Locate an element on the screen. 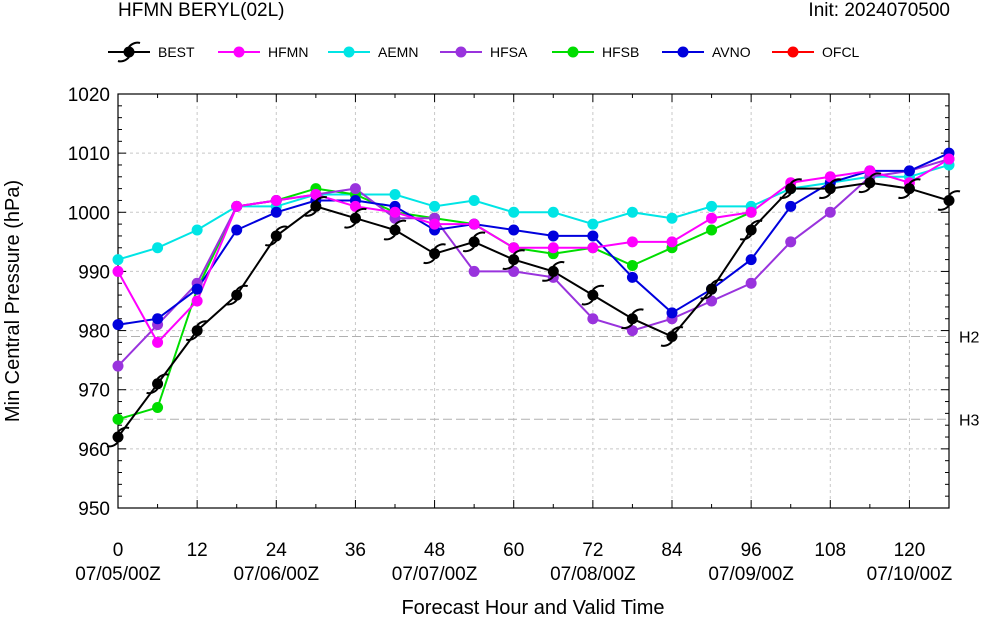 The height and width of the screenshot is (618, 984). legend-item-hfsa: HFSA is located at coordinates (484, 52).